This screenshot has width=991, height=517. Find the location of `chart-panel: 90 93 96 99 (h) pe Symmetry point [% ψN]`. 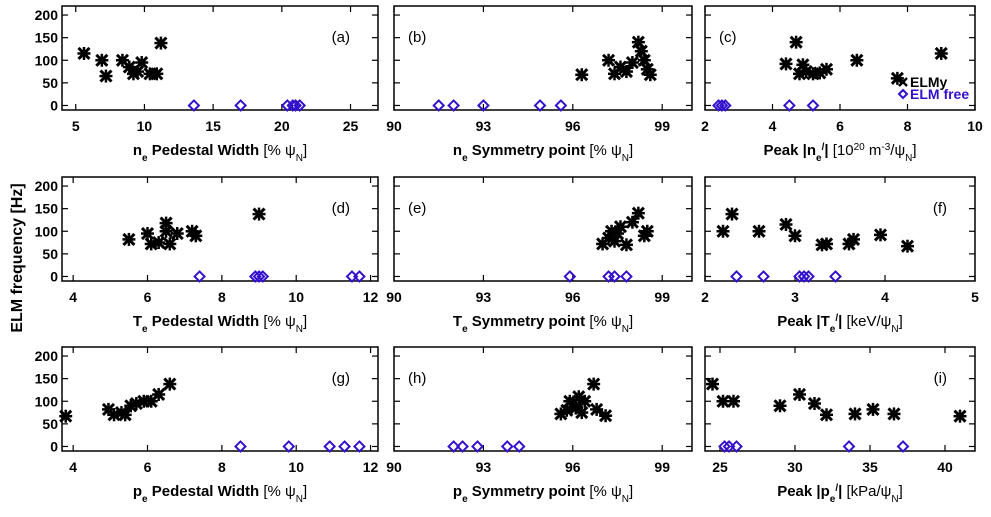

chart-panel: 90 93 96 99 (h) pe Symmetry point [% ψN] is located at coordinates (539, 425).